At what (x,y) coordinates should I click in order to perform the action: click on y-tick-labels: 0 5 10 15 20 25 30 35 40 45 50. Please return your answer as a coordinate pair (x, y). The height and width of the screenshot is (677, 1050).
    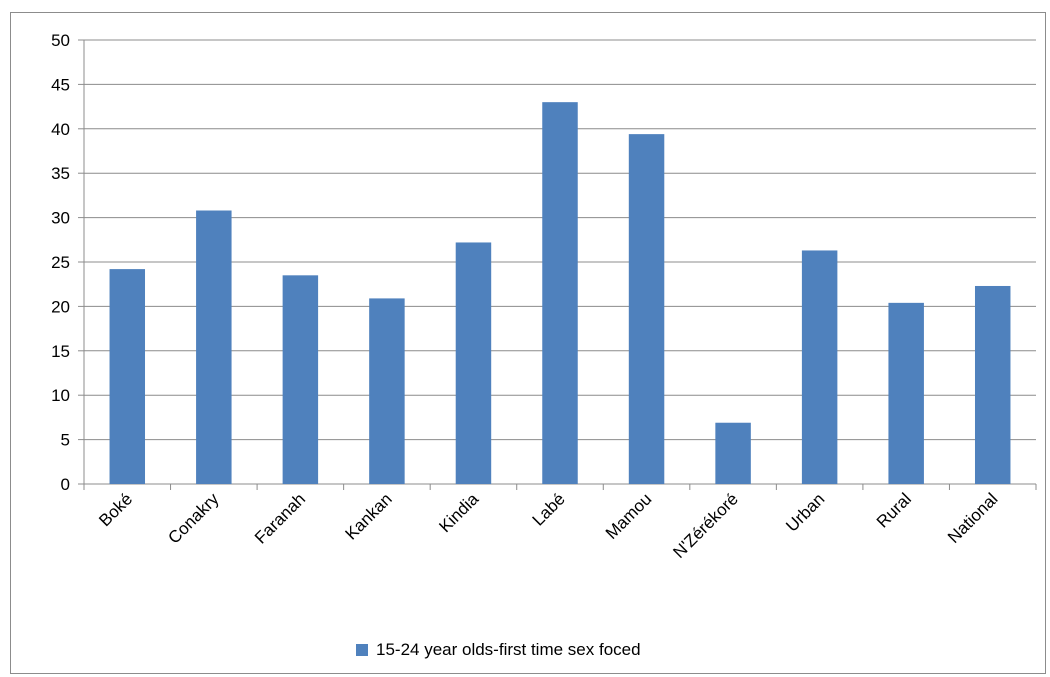
    Looking at the image, I should click on (60, 262).